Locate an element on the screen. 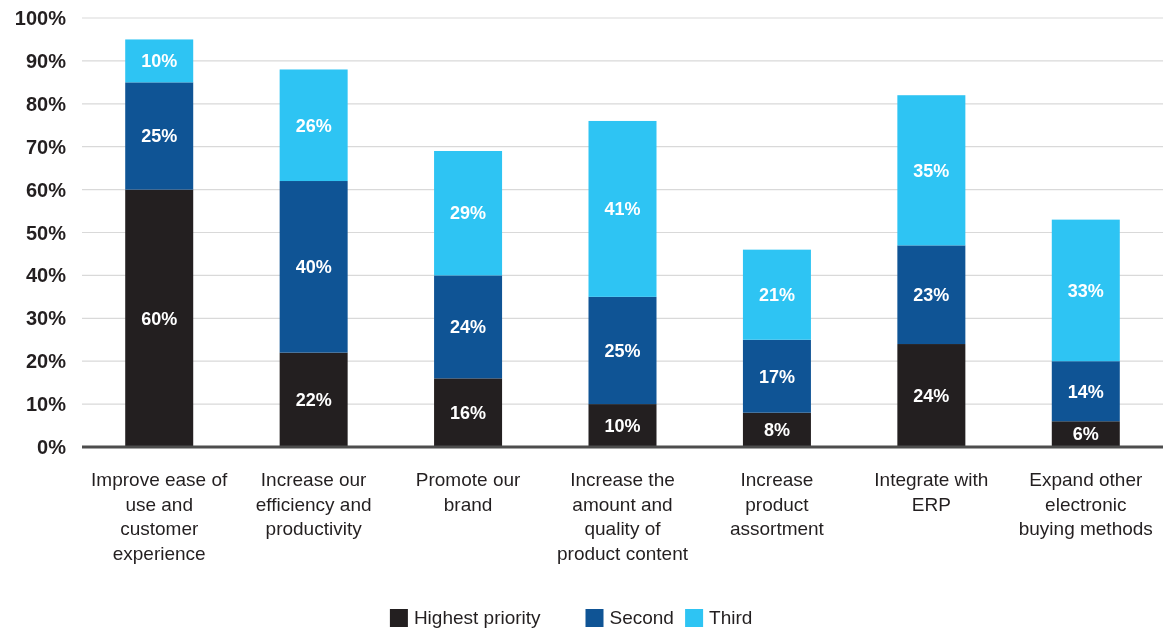  data-label: 16% is located at coordinates (468, 412).